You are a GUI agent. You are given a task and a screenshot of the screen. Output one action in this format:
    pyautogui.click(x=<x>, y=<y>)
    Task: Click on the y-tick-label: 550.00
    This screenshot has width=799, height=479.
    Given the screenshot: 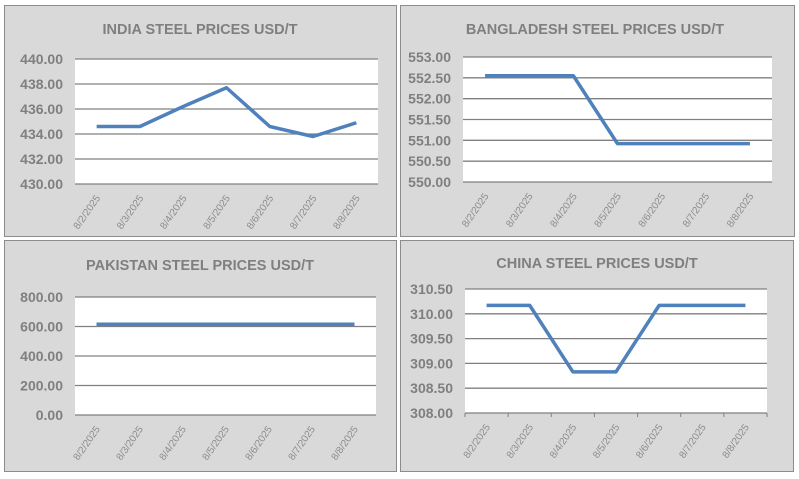 What is the action you would take?
    pyautogui.click(x=429, y=182)
    